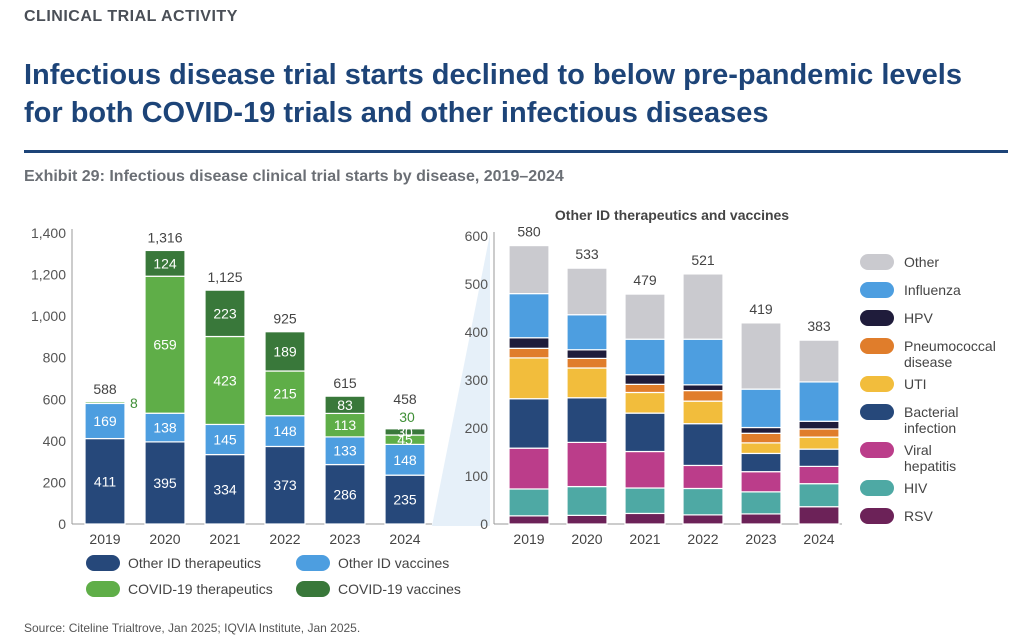 This screenshot has height=643, width=1024. Describe the element at coordinates (761, 430) in the screenshot. I see `bar-hpv-2023` at that location.